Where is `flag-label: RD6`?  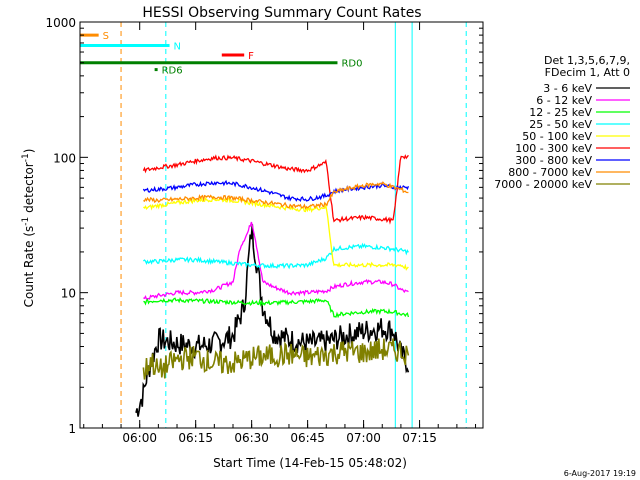
flag-label: RD6 is located at coordinates (172, 71).